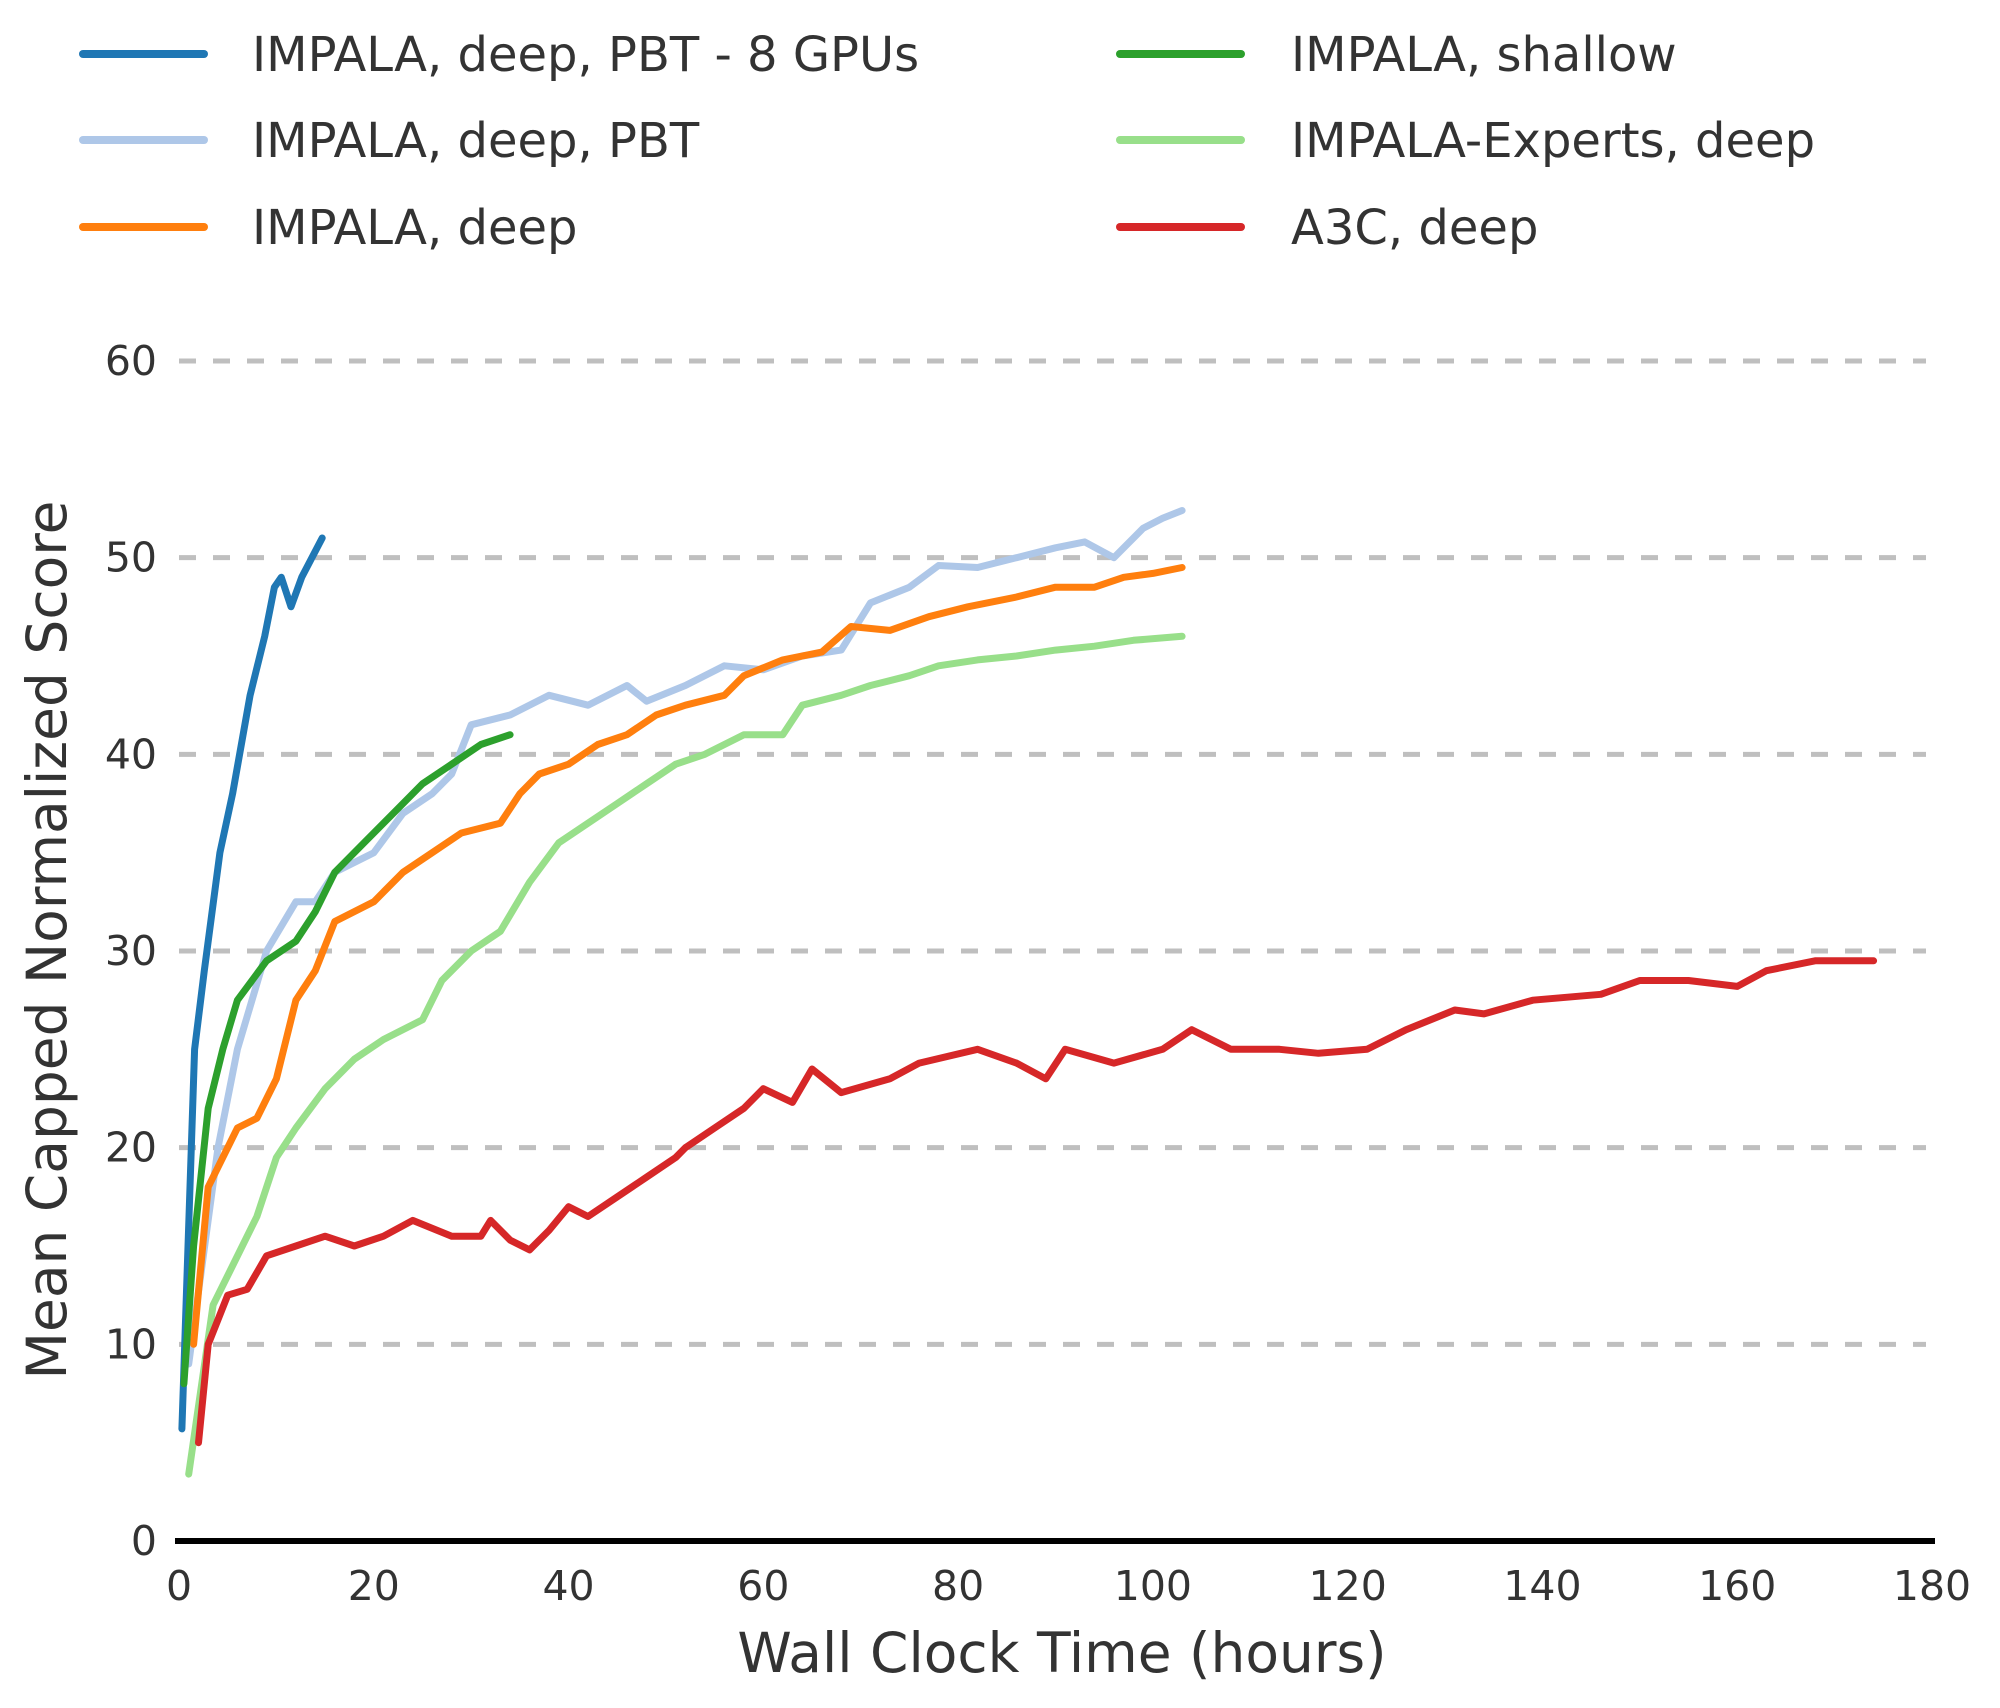  Describe the element at coordinates (1414, 228) in the screenshot. I see `legend-label: A3C, deep` at that location.